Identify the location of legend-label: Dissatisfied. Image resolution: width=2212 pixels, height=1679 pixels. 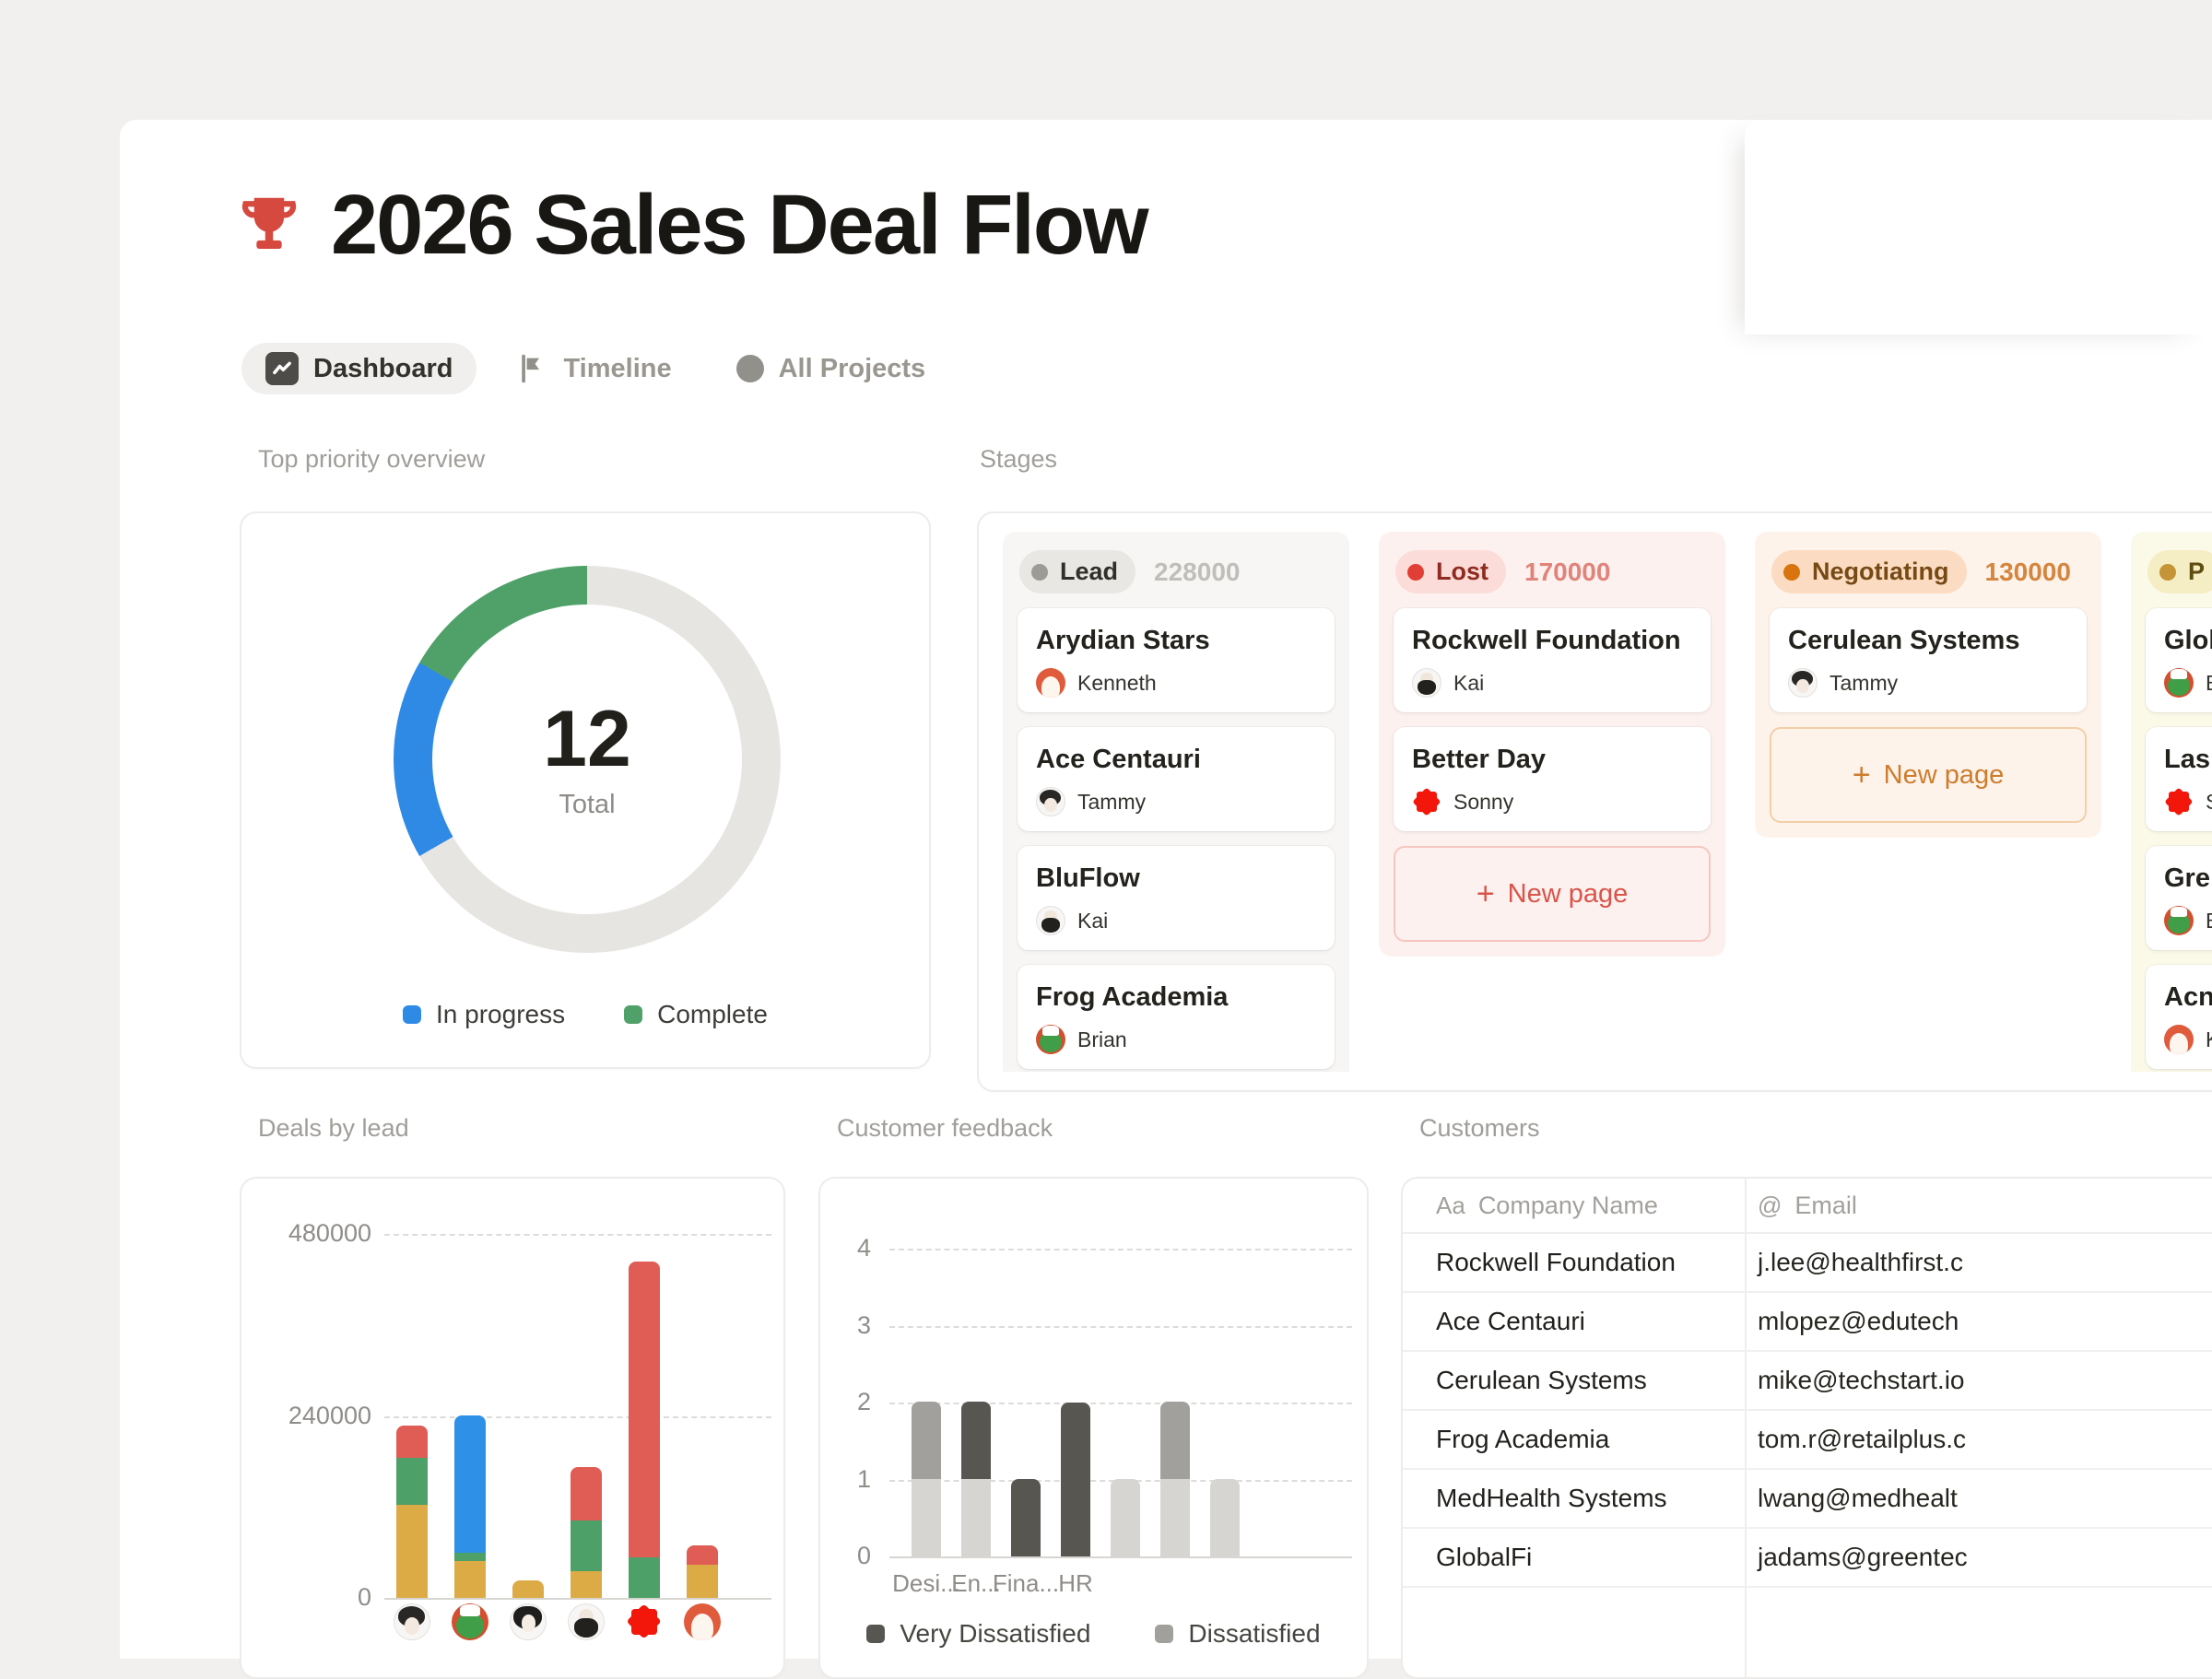
(1254, 1633).